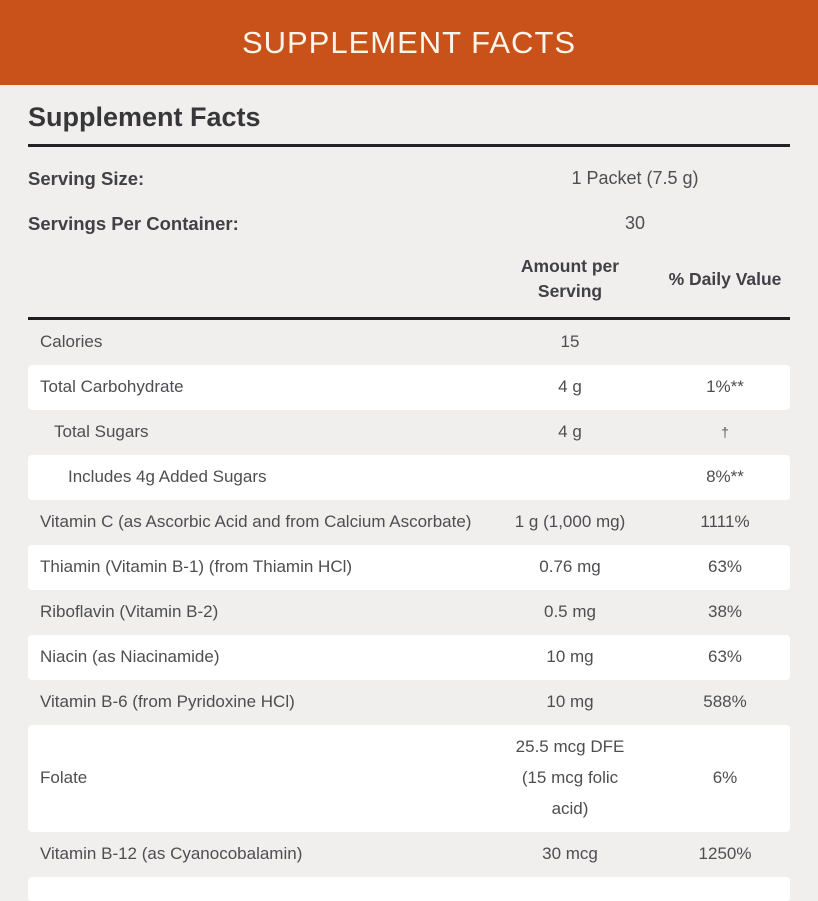 This screenshot has height=901, width=818. I want to click on nutrient-name: Calories, so click(71, 342).